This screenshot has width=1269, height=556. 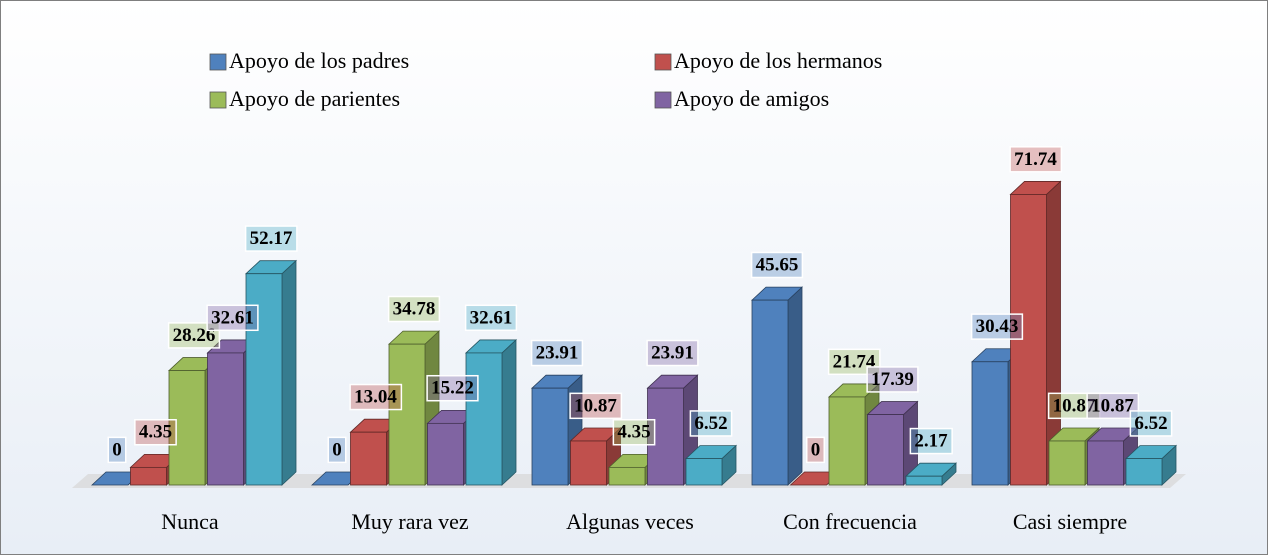 I want to click on value-label: 30.43, so click(x=997, y=326).